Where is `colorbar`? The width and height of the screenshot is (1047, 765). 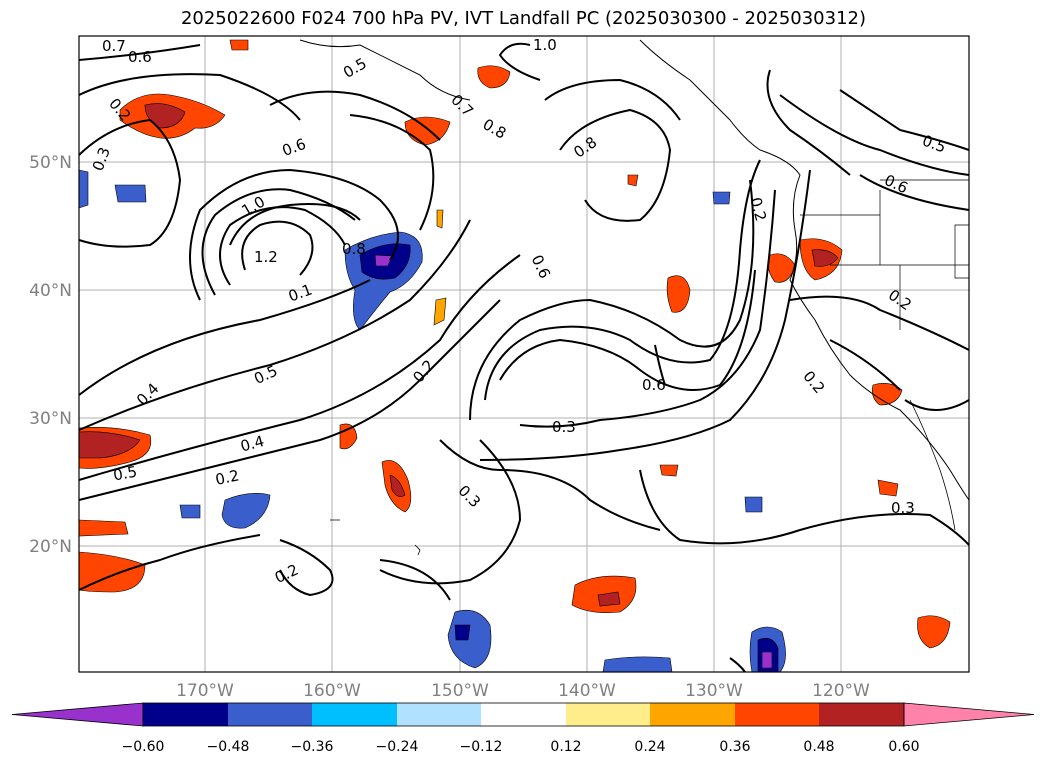
colorbar is located at coordinates (523, 714).